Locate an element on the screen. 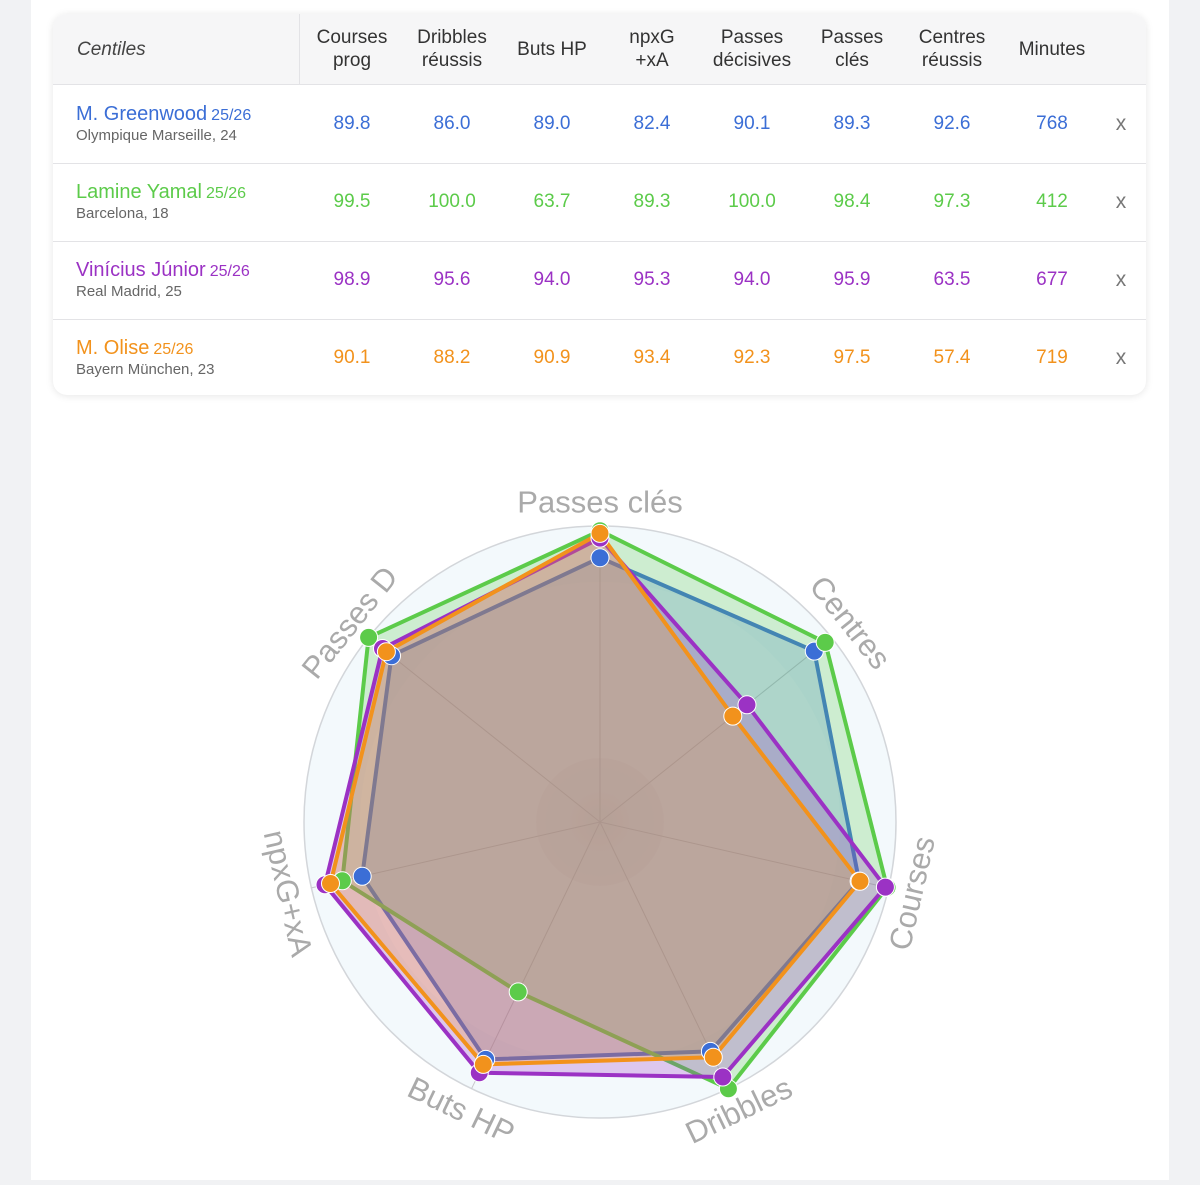 This screenshot has height=1185, width=1200. col-header: Dribbles réussis is located at coordinates (452, 49).